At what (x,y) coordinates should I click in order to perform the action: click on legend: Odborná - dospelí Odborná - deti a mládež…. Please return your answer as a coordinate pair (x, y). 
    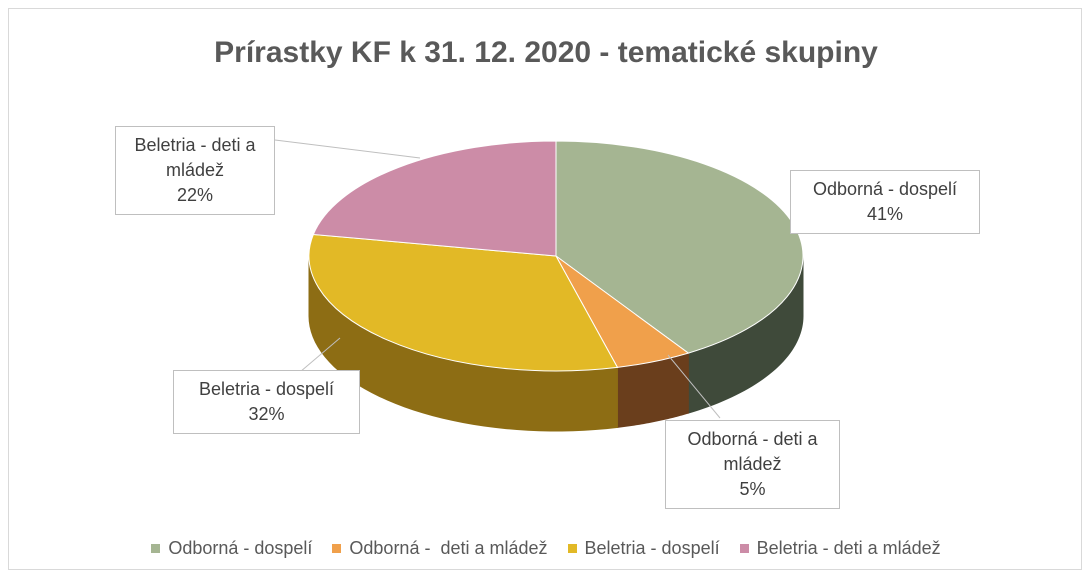
    Looking at the image, I should click on (546, 548).